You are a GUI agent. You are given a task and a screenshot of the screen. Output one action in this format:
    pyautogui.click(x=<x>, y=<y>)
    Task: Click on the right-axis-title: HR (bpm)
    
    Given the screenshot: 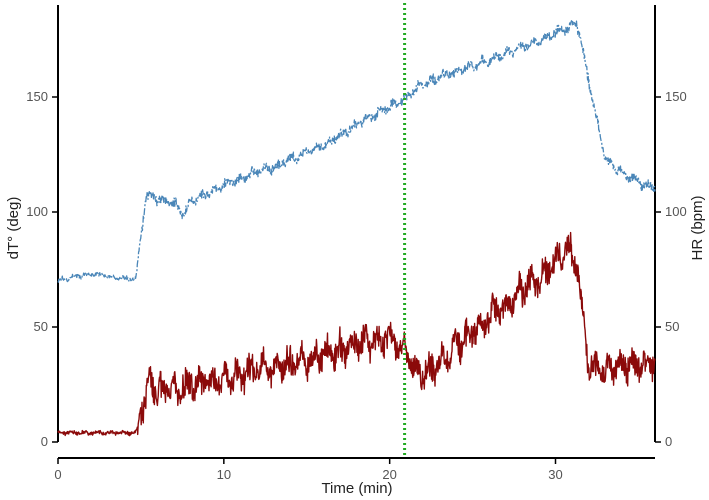 What is the action you would take?
    pyautogui.click(x=697, y=227)
    